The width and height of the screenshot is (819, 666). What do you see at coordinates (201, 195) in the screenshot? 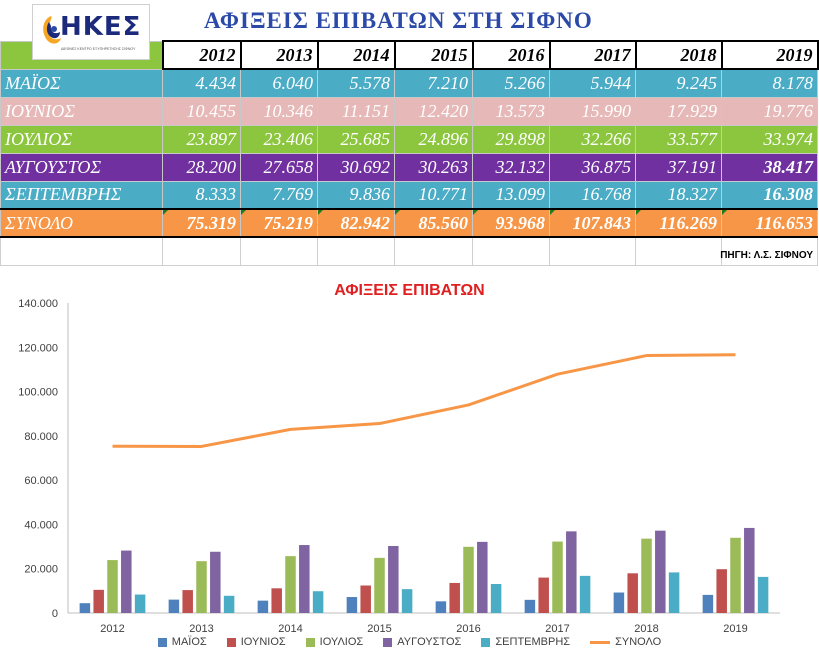
I see `table-cell: 8.333` at bounding box center [201, 195].